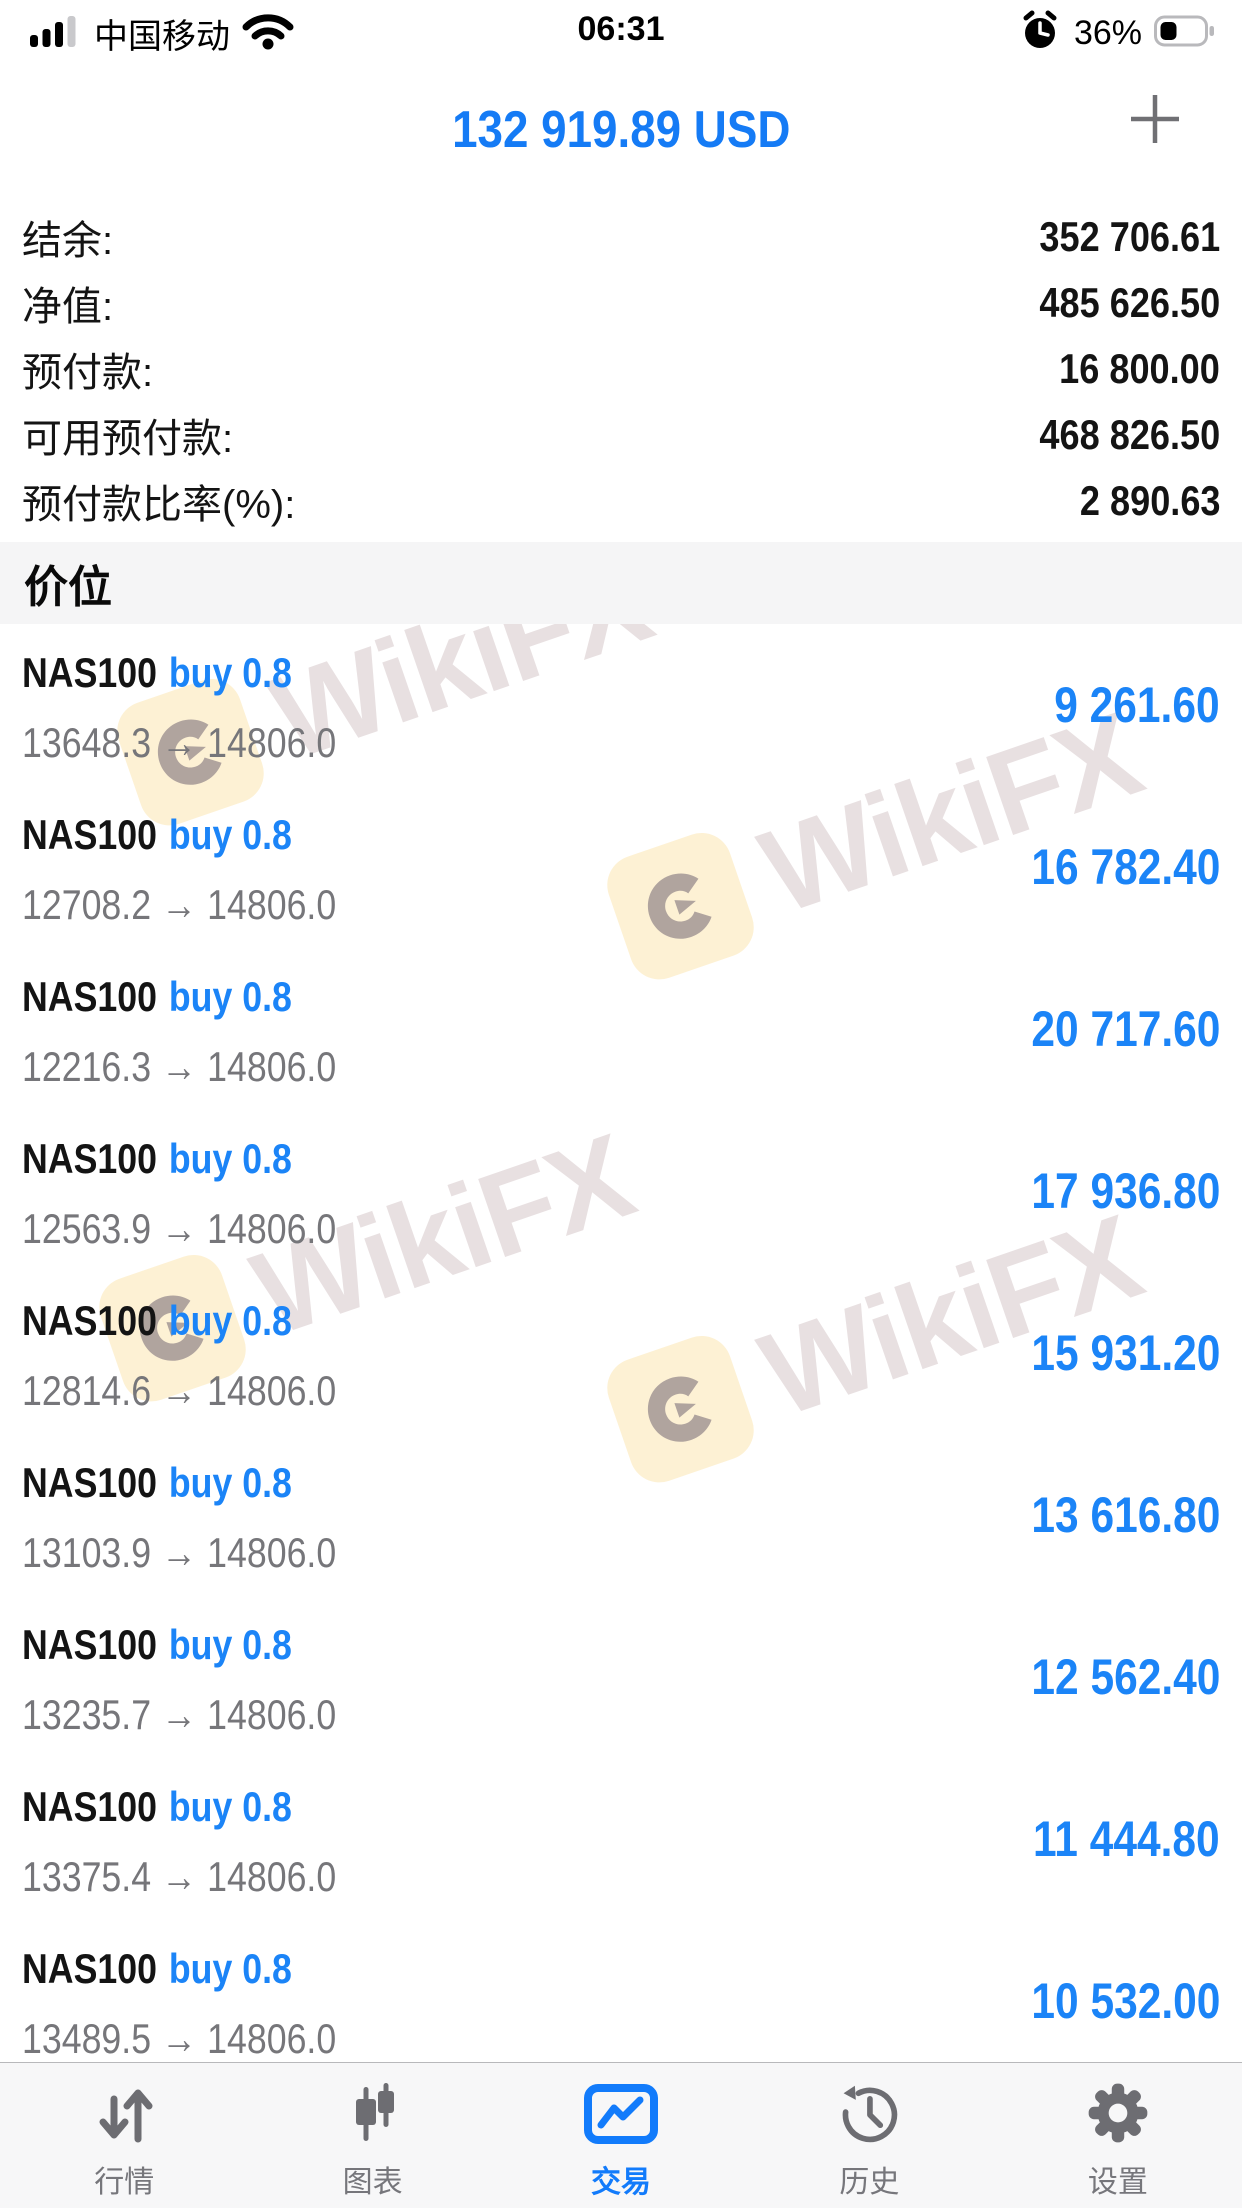  I want to click on summary-row-balance: 结余: 352 706.61, so click(621, 237).